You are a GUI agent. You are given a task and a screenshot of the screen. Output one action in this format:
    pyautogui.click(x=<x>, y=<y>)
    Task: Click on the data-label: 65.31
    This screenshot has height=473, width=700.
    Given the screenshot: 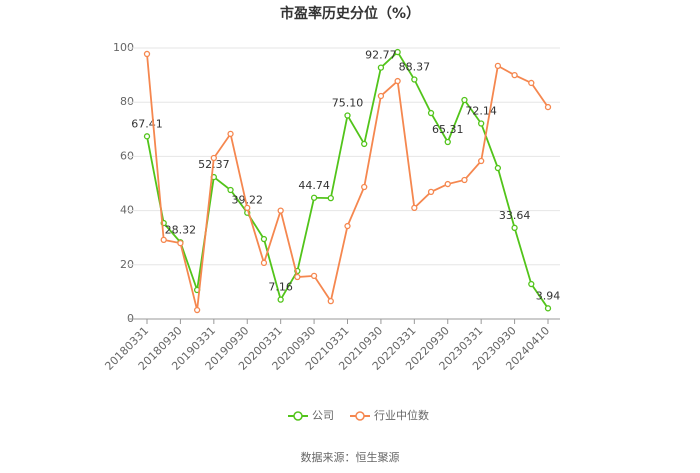 What is the action you would take?
    pyautogui.click(x=448, y=129)
    